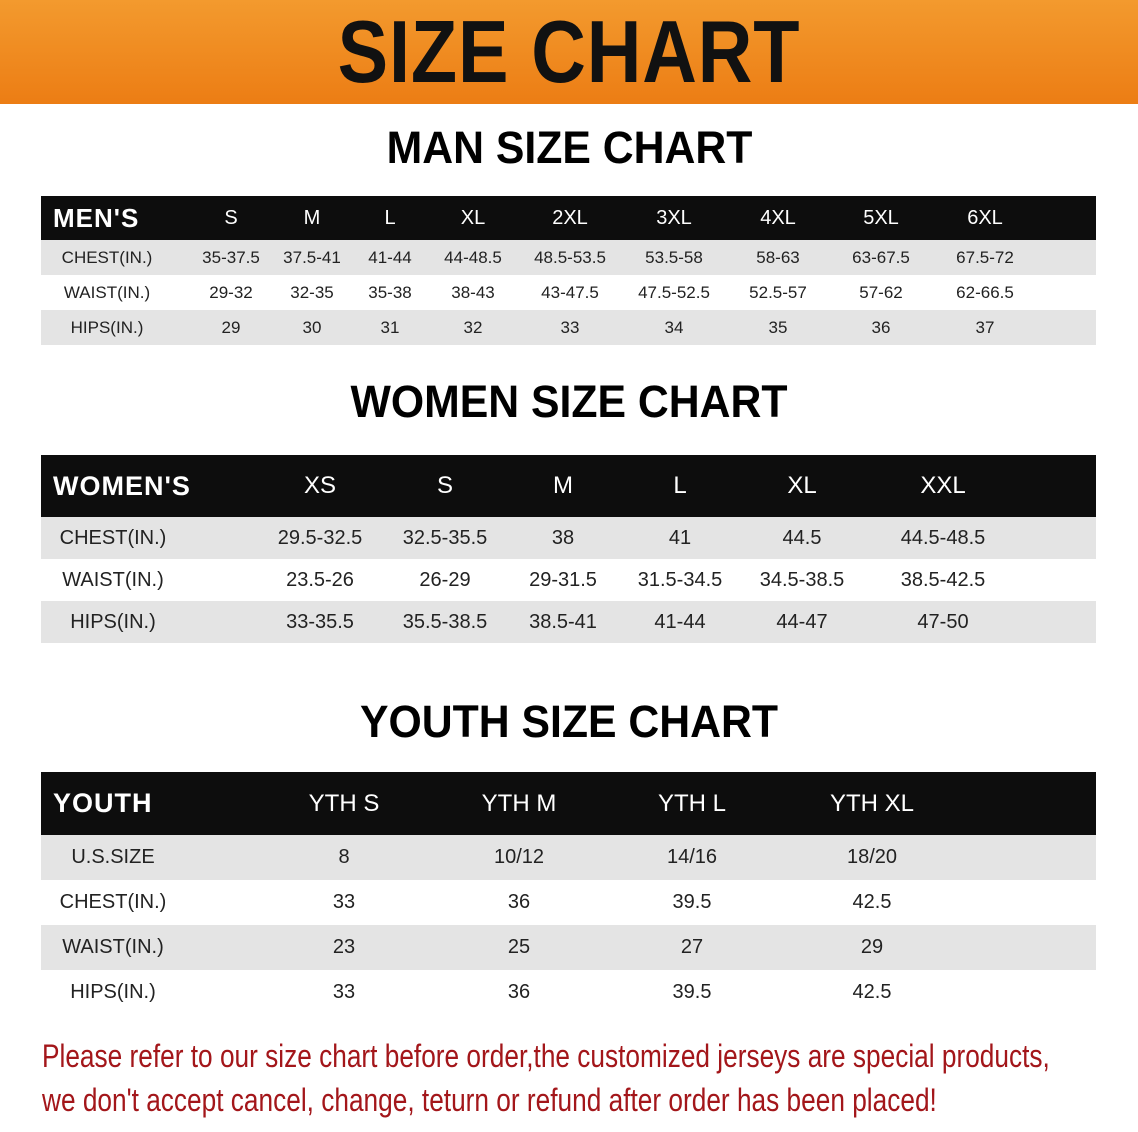 This screenshot has width=1138, height=1132. I want to click on youth-header-label: YOUTH, so click(103, 803).